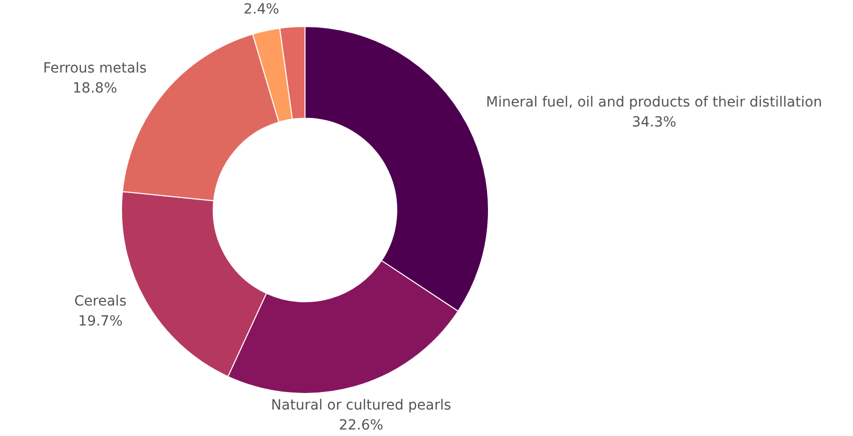 The image size is (853, 436). What do you see at coordinates (100, 301) in the screenshot?
I see `slice-label: Cereals` at bounding box center [100, 301].